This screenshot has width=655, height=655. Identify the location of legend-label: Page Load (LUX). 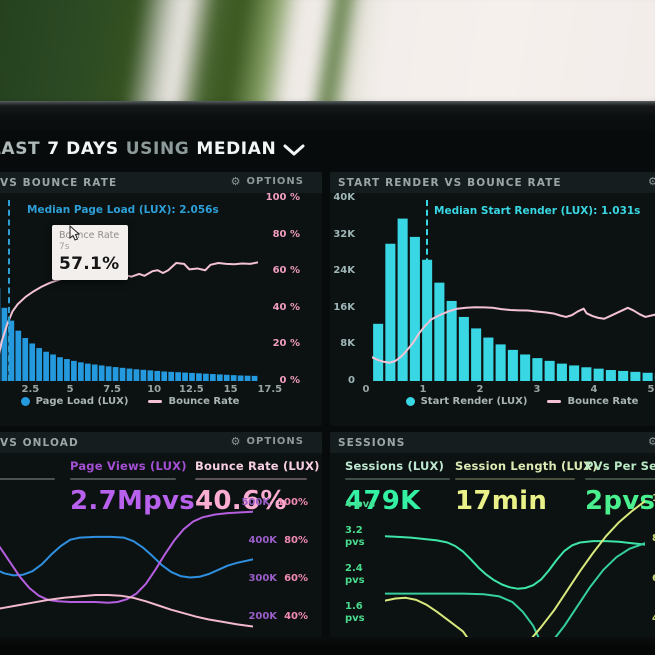
(82, 401).